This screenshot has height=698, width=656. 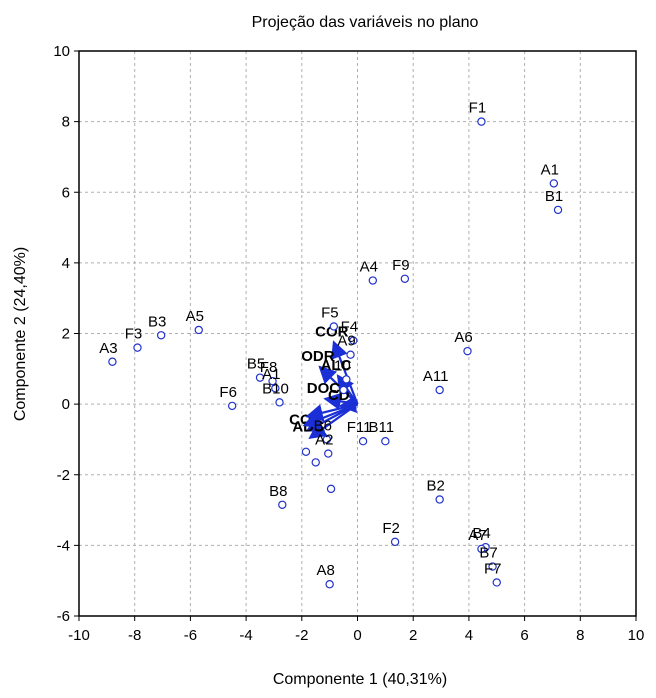 What do you see at coordinates (66, 122) in the screenshot?
I see `y-tick-label: 8` at bounding box center [66, 122].